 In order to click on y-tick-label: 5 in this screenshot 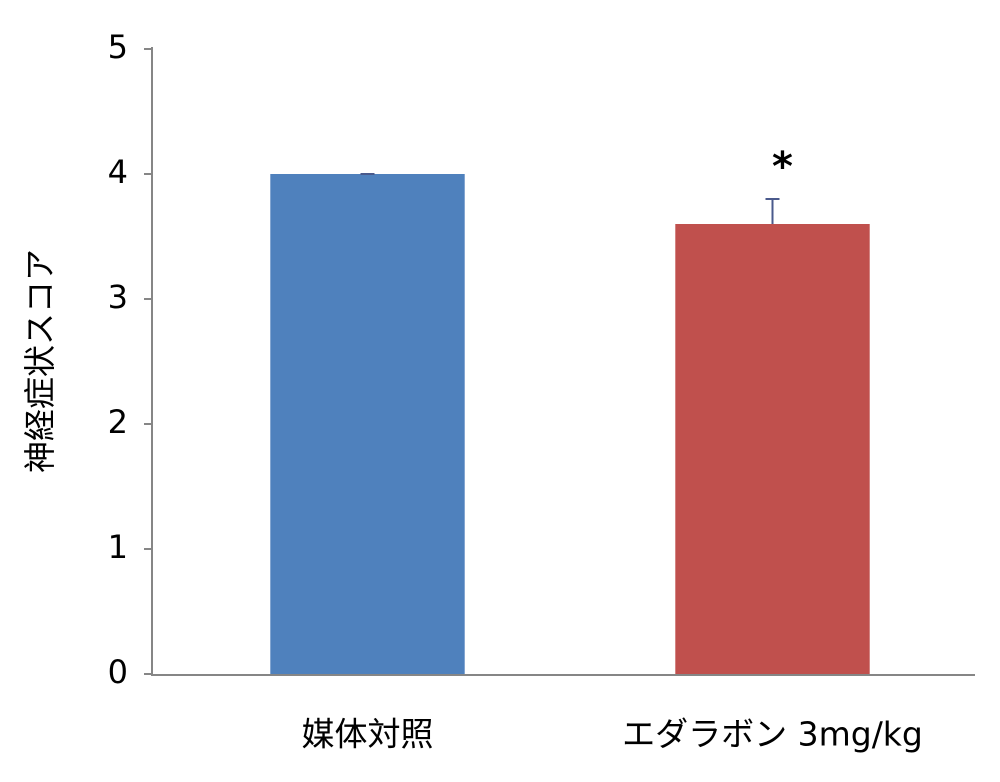, I will do `click(118, 47)`.